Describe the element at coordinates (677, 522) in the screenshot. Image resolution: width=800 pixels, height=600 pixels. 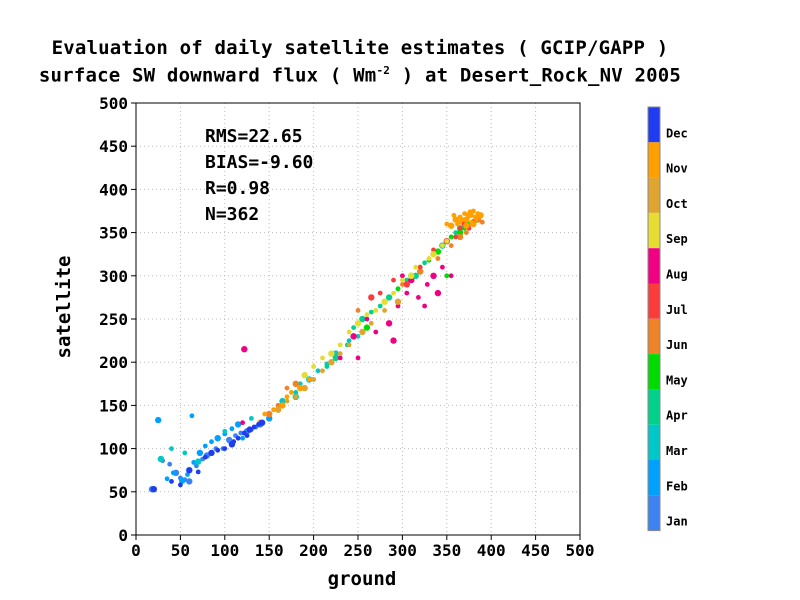
I see `legend-label-jan: Jan` at that location.